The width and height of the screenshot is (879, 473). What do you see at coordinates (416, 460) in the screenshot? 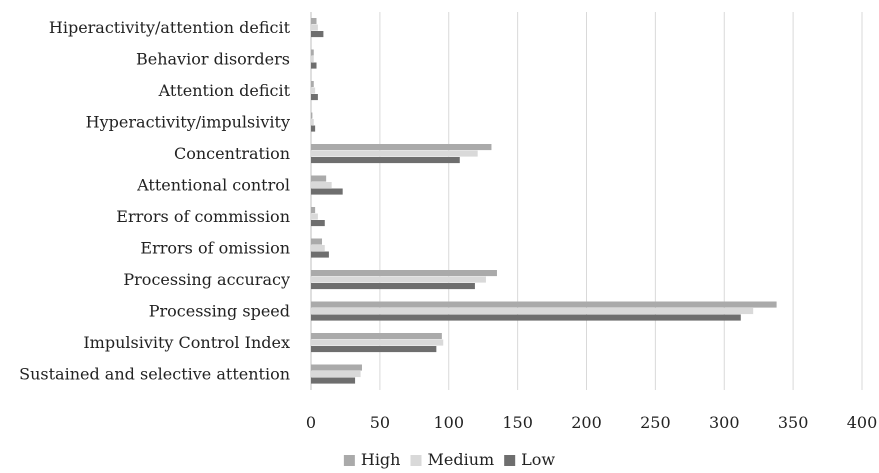
I see `legend-swatch-medium` at bounding box center [416, 460].